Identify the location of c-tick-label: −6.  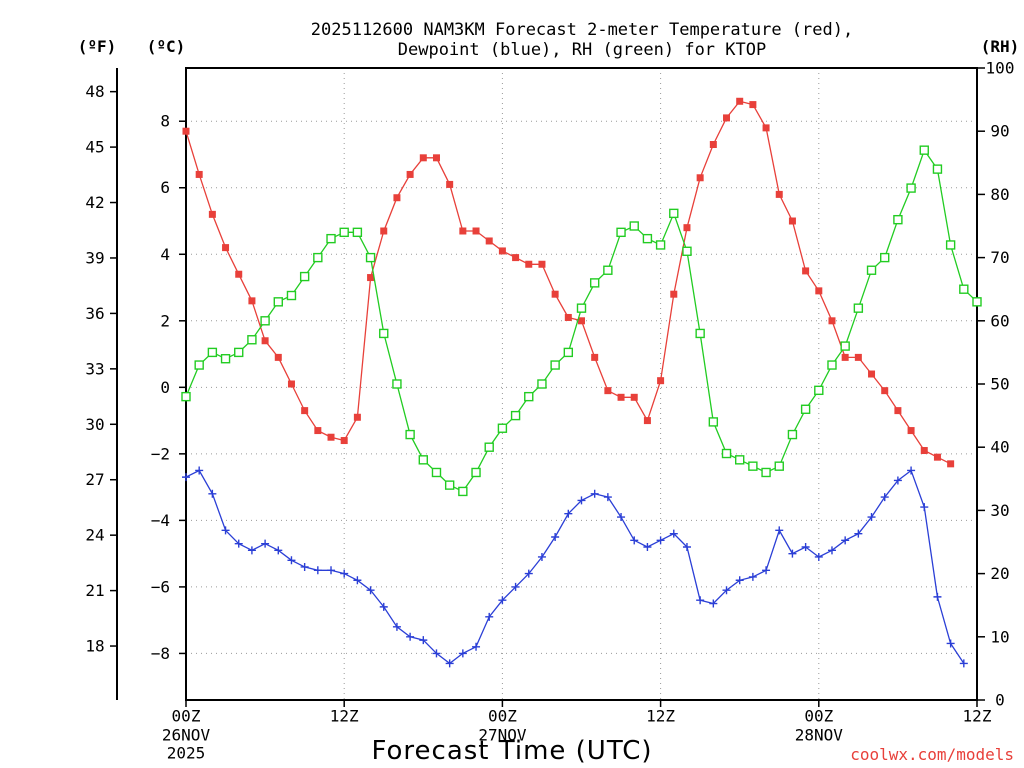
(160, 586).